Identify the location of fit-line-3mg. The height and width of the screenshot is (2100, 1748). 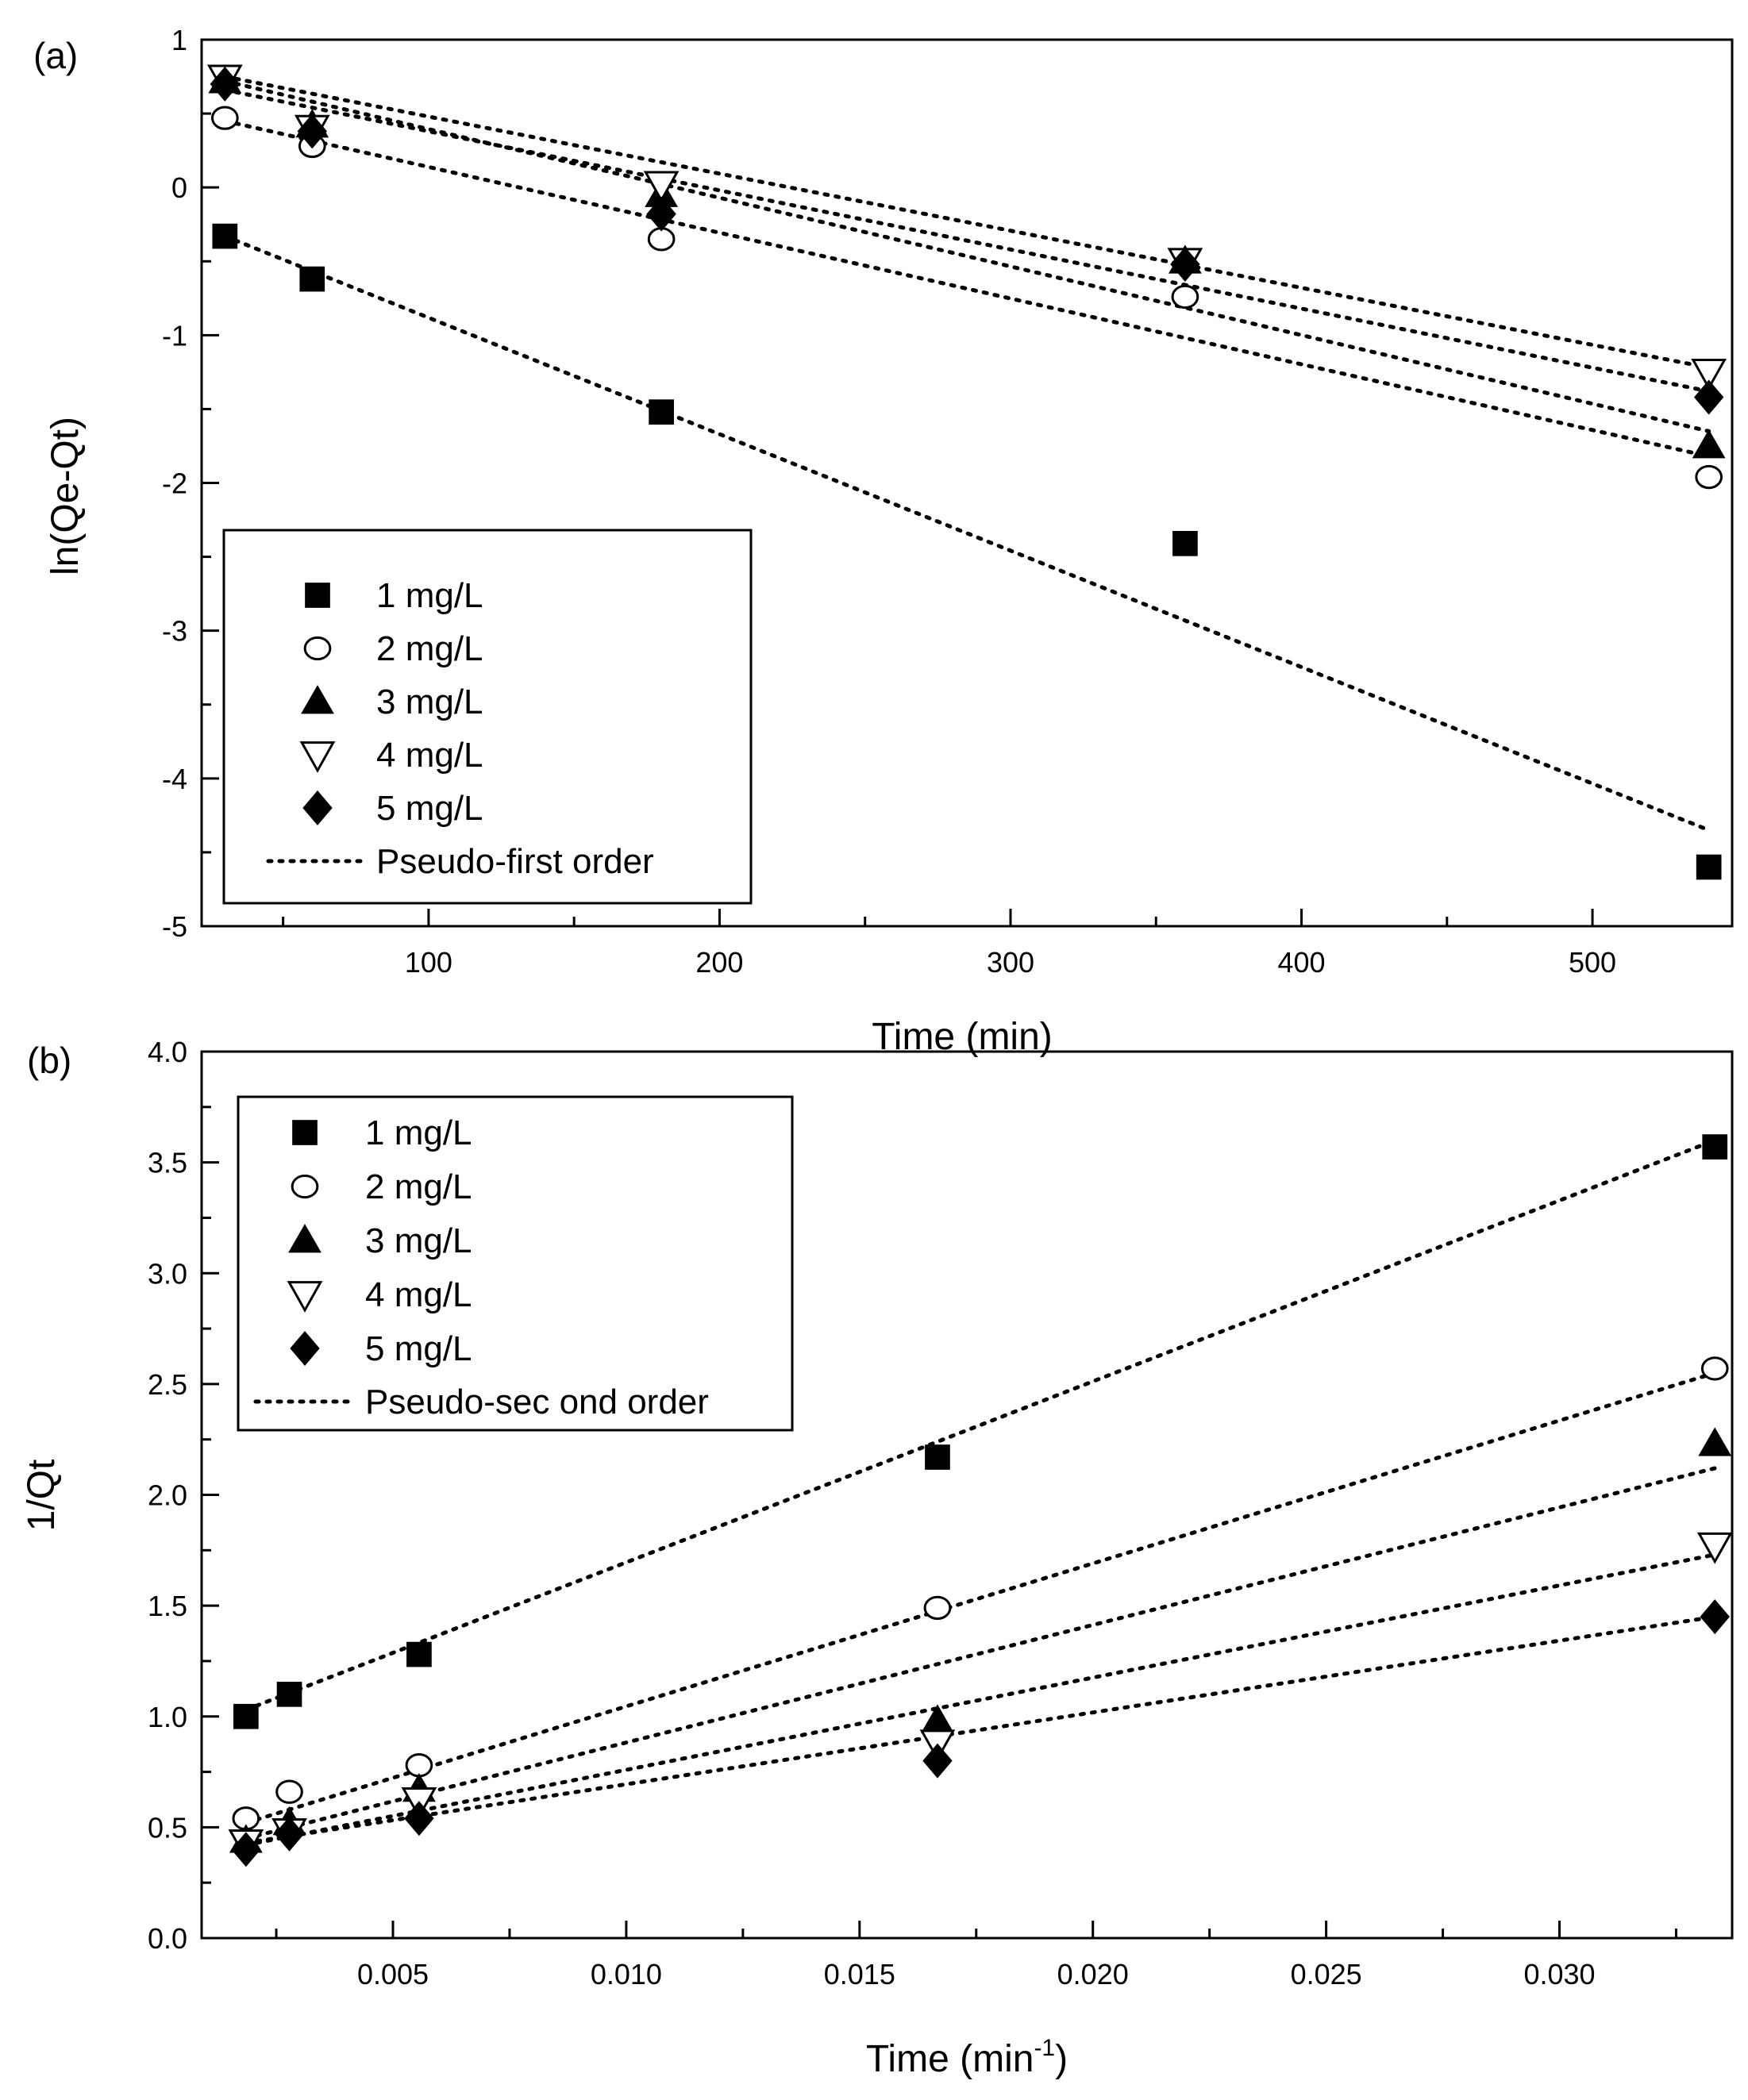
(966, 256).